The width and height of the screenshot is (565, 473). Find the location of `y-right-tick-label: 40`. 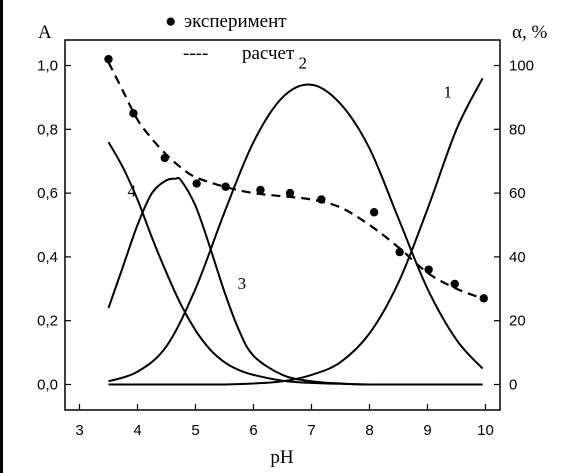

y-right-tick-label: 40 is located at coordinates (517, 257).